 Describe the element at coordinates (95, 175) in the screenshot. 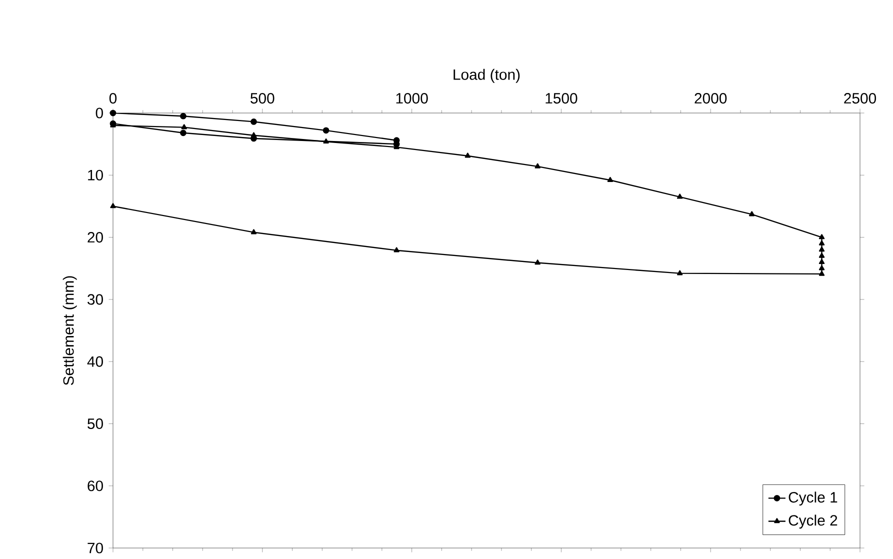

I see `y-tick-label: 10` at that location.